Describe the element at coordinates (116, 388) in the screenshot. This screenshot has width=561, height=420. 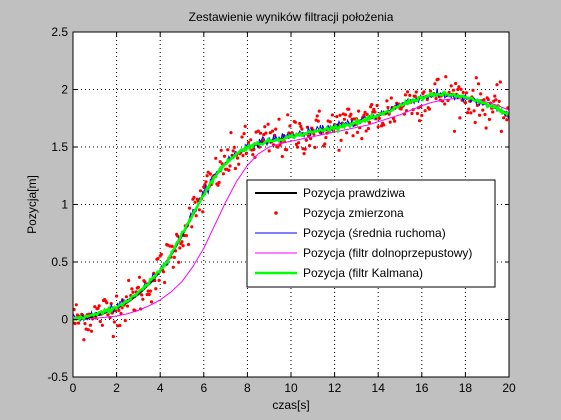
I see `x-tick-label: 2` at that location.